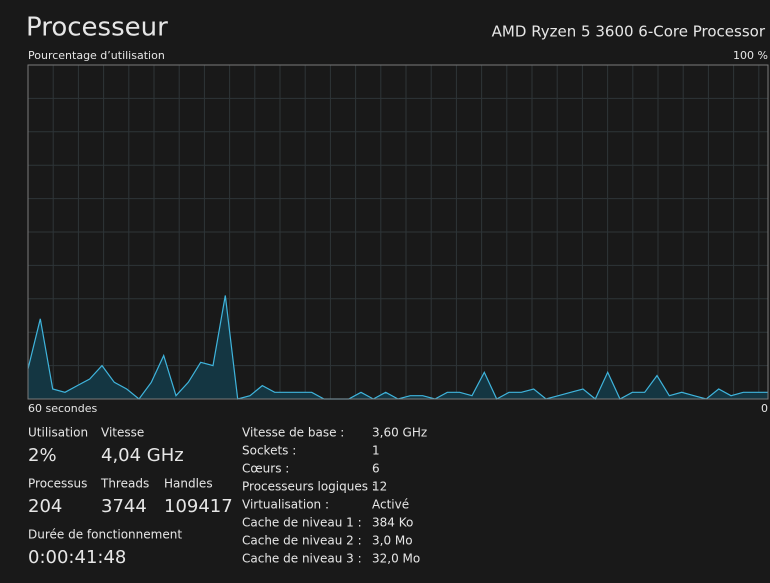  I want to click on stat-value: 3744, so click(124, 506).